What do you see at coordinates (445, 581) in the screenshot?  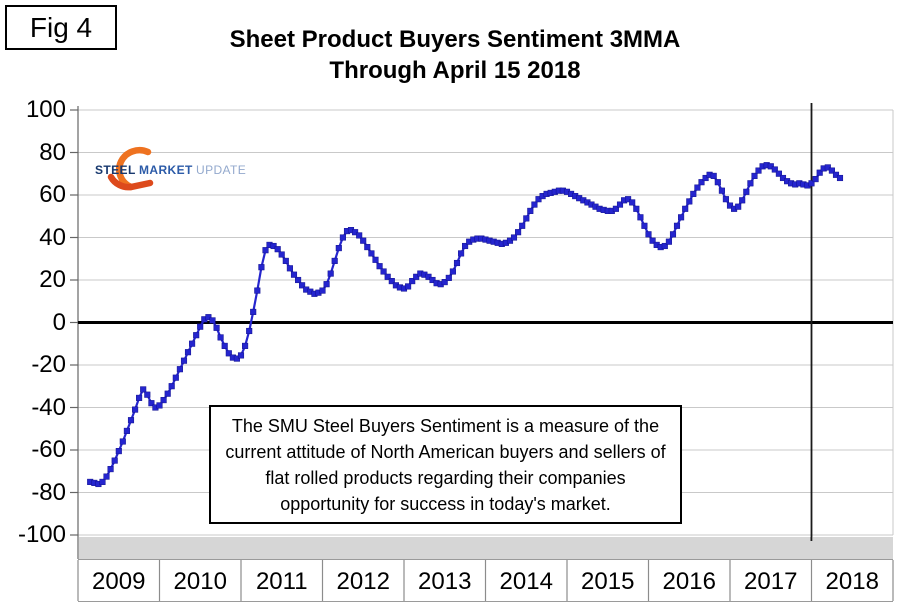 I see `x-axis-year-label: 2013` at bounding box center [445, 581].